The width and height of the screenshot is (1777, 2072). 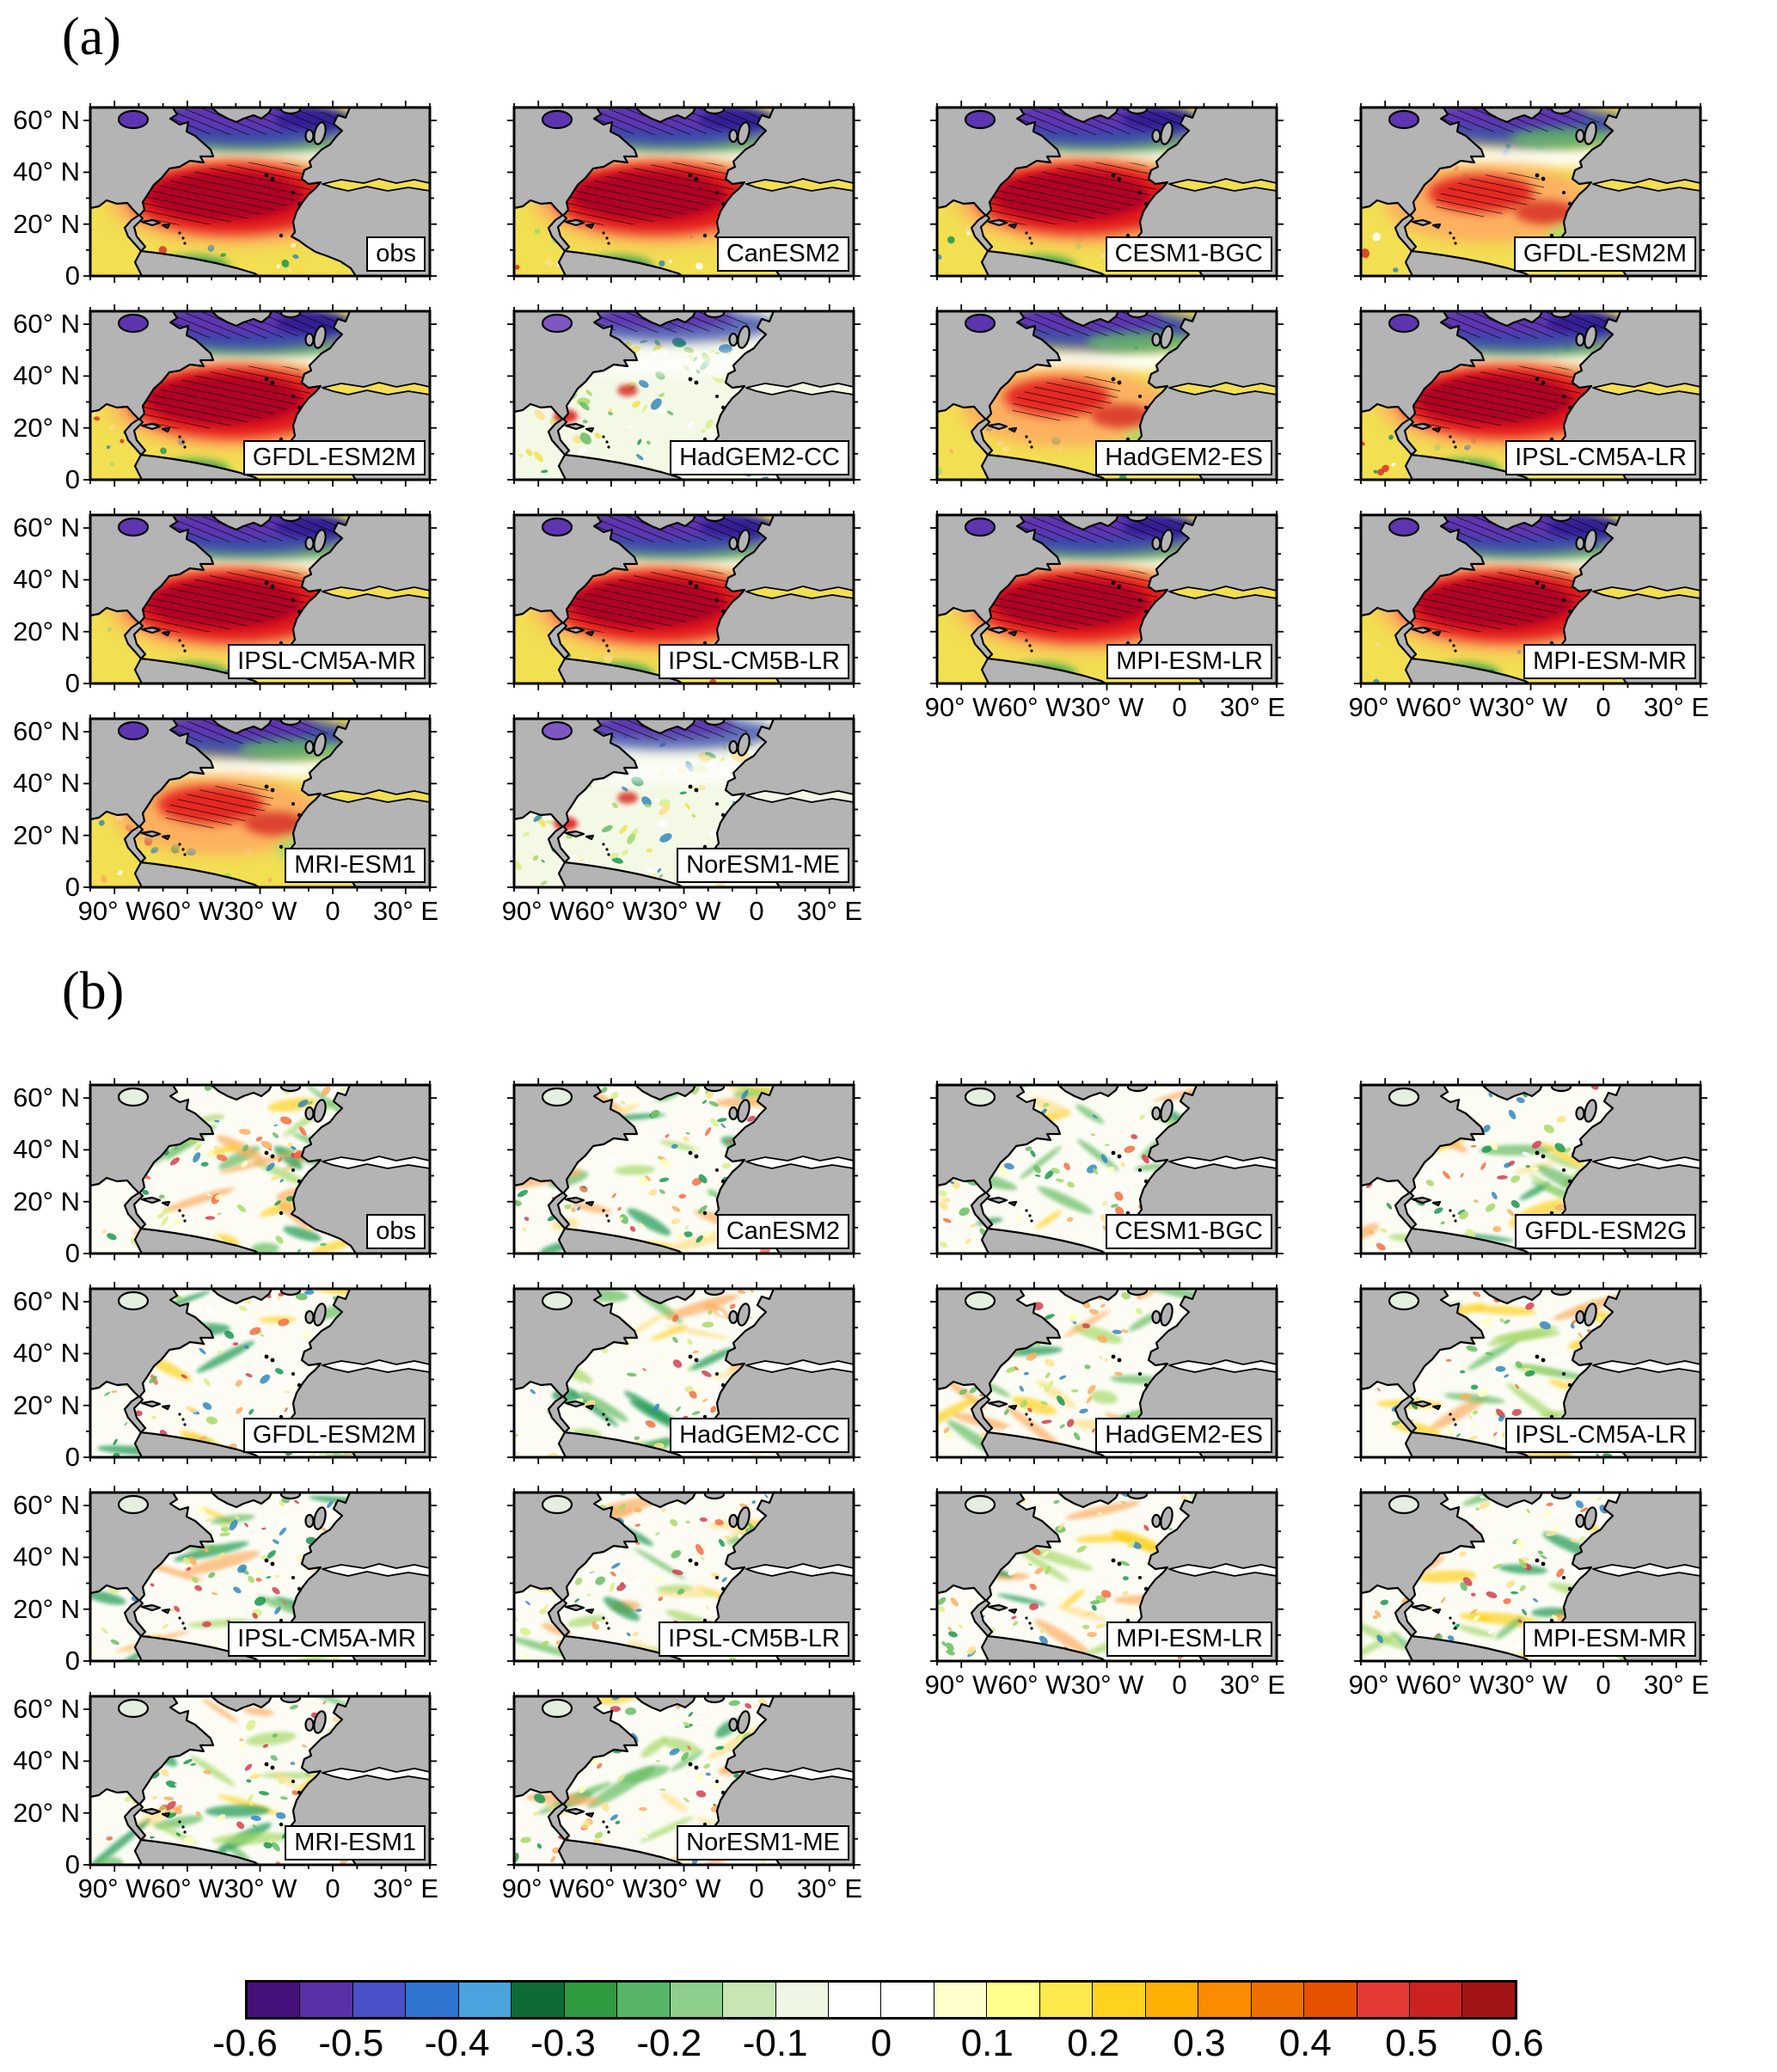 What do you see at coordinates (684, 1373) in the screenshot?
I see `map-subplot: HadGEM2-CC` at bounding box center [684, 1373].